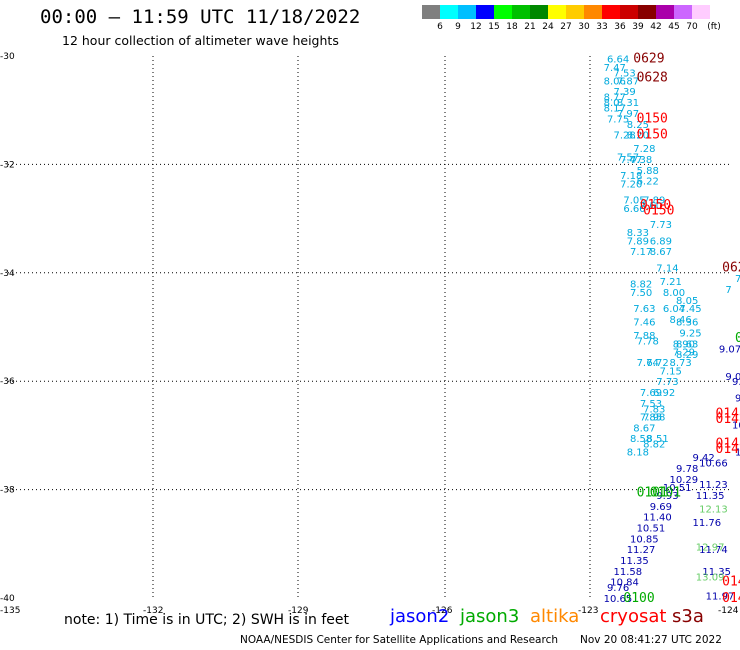 Image resolution: width=740 pixels, height=650 pixels. Describe the element at coordinates (641, 285) in the screenshot. I see `swh-point-cyan: 8.82` at that location.